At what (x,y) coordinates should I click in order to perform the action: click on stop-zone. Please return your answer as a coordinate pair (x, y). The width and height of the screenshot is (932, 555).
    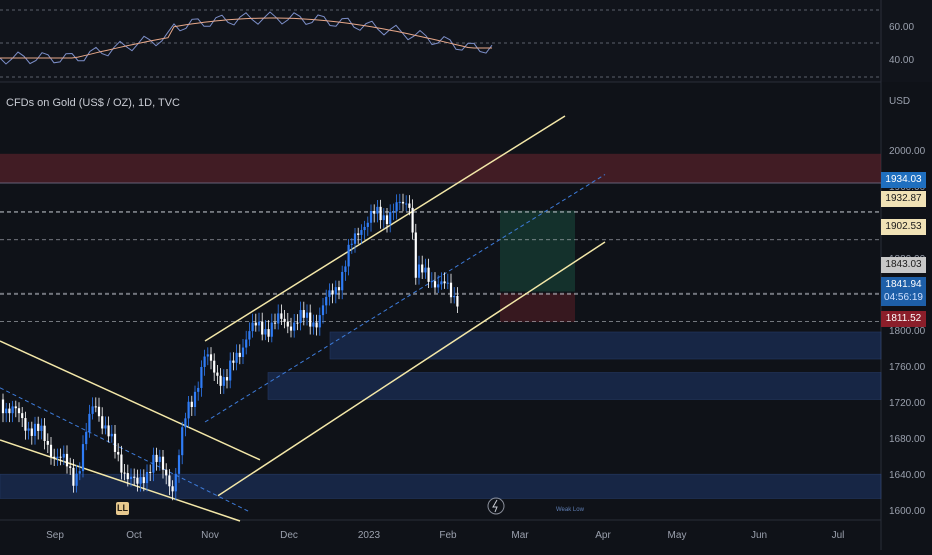
    Looking at the image, I should click on (537, 308).